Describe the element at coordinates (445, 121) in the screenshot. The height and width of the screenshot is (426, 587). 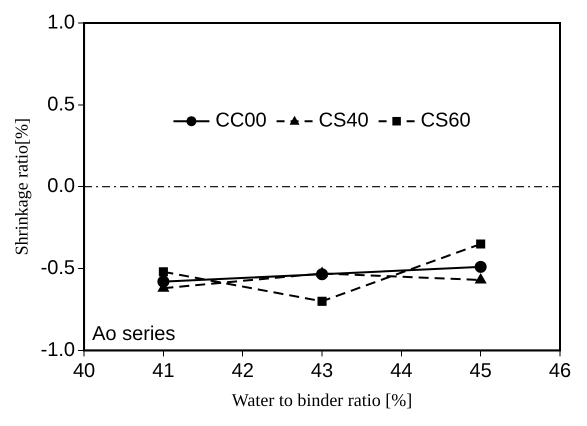
I see `legend-label: CS60` at that location.